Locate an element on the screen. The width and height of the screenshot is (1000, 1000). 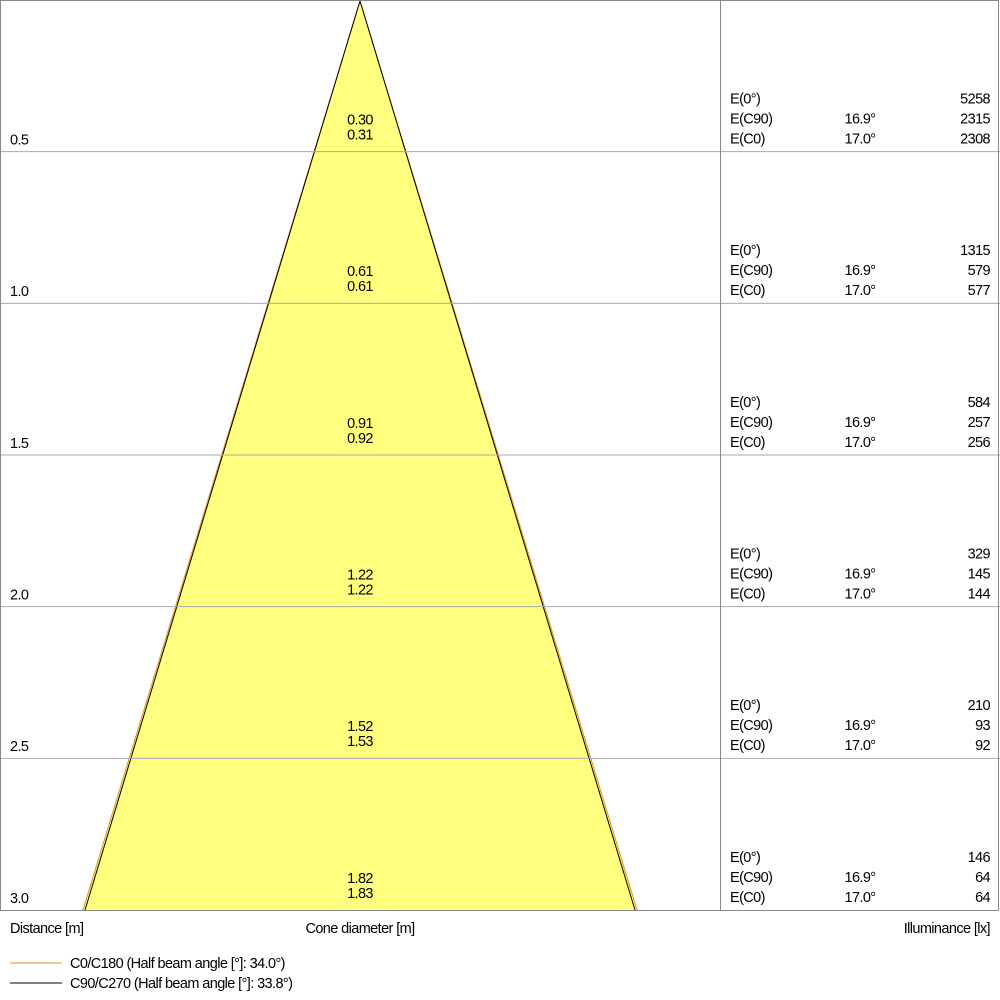
distance-label: 0.5 is located at coordinates (19, 140).